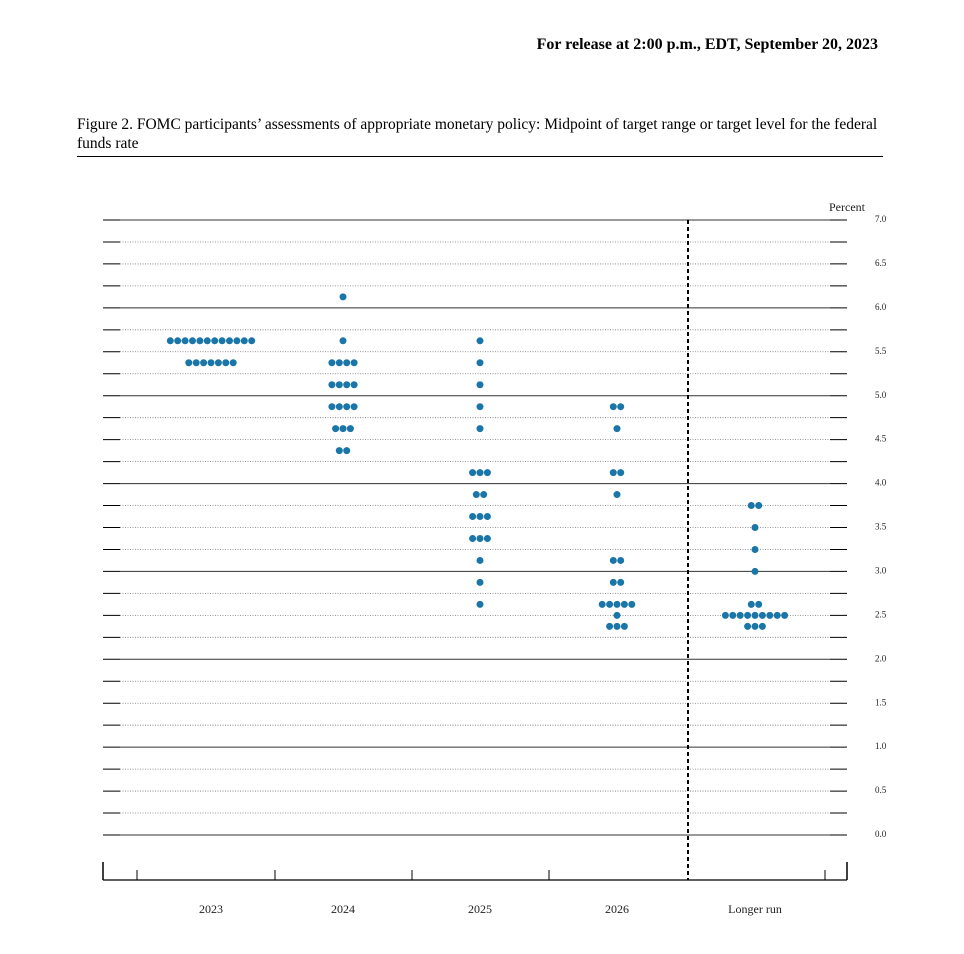 The width and height of the screenshot is (964, 954). What do you see at coordinates (211, 909) in the screenshot?
I see `x-tick-label: 2023` at bounding box center [211, 909].